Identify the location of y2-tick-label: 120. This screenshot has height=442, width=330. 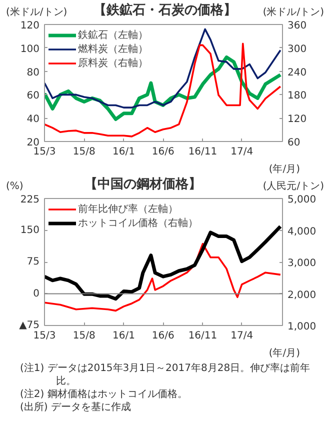
(297, 120).